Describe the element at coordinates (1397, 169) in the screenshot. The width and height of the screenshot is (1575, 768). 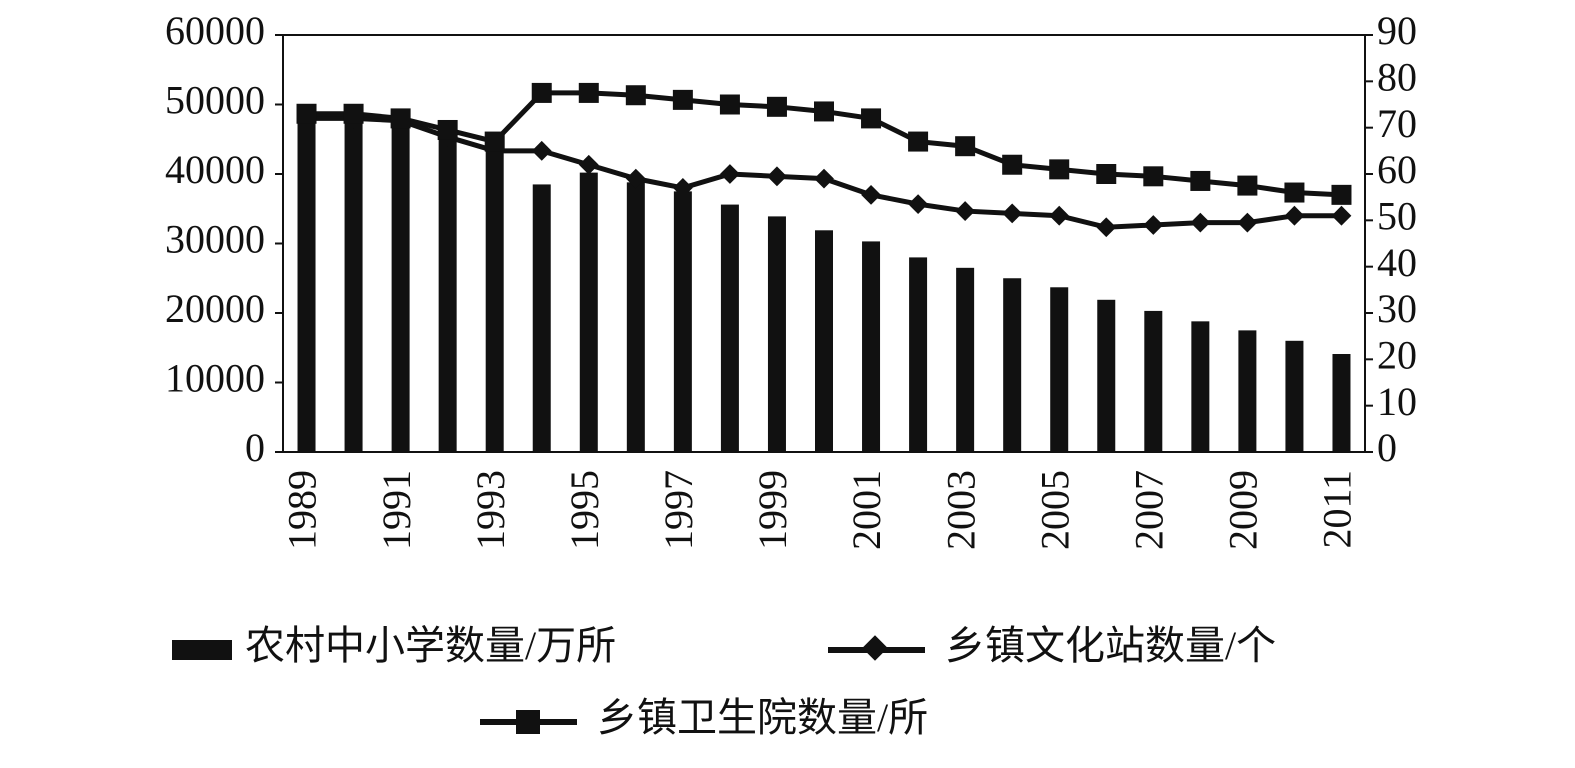
I see `y2-tick-label: 60` at that location.